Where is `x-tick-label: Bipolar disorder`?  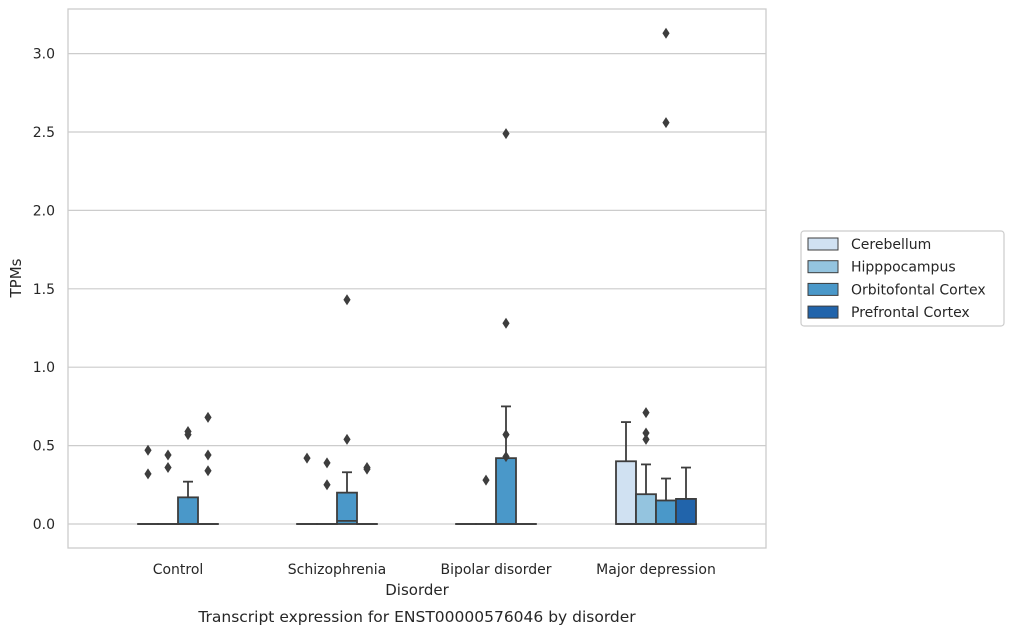 x-tick-label: Bipolar disorder is located at coordinates (495, 570).